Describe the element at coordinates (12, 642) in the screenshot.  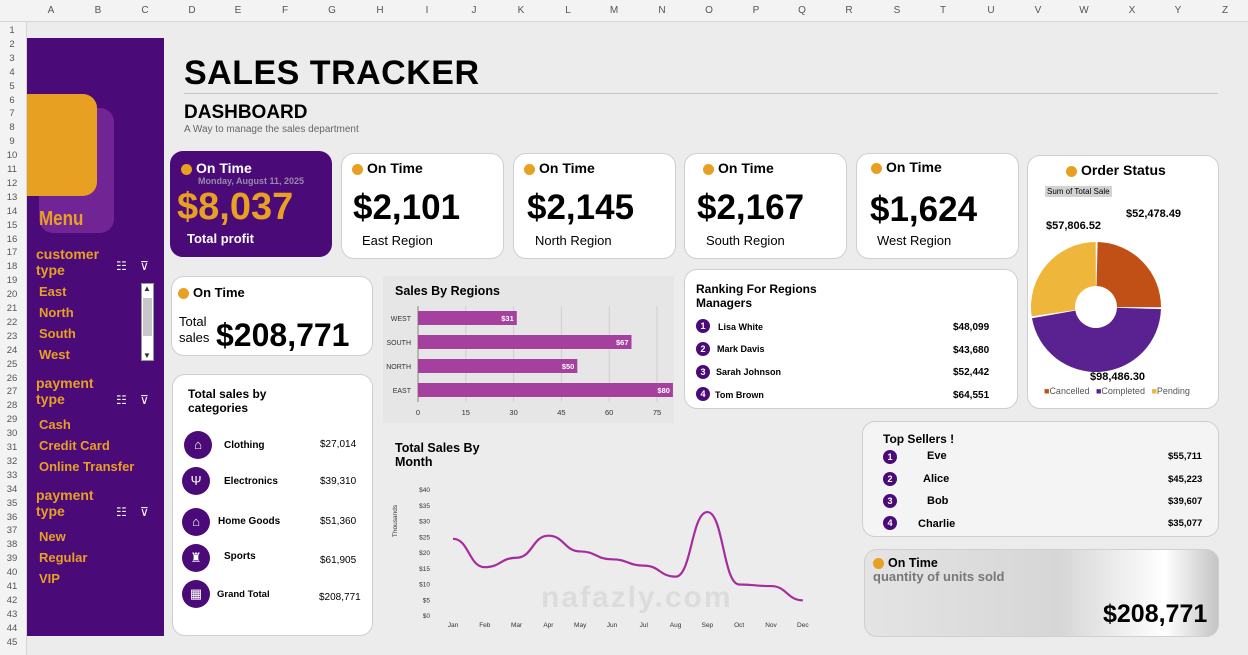
I see `row-header: 45` at that location.